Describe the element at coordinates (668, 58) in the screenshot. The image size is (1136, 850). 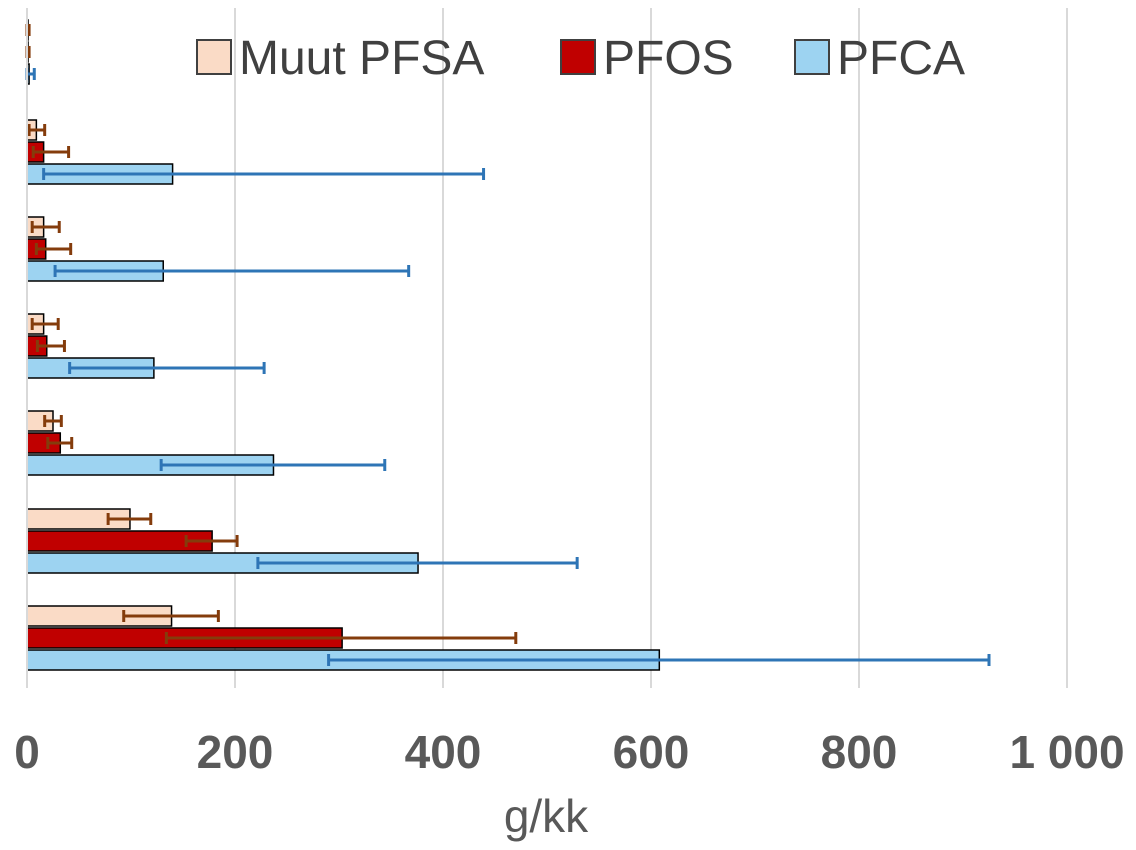
I see `legend-label: PFOS` at that location.